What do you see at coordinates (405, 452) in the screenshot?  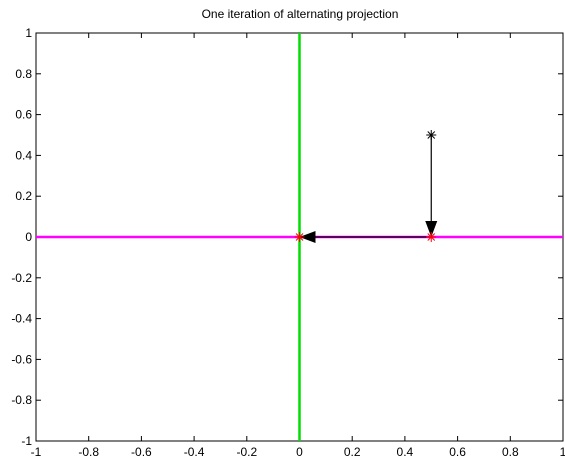 I see `x-tick-label: 0.4` at bounding box center [405, 452].